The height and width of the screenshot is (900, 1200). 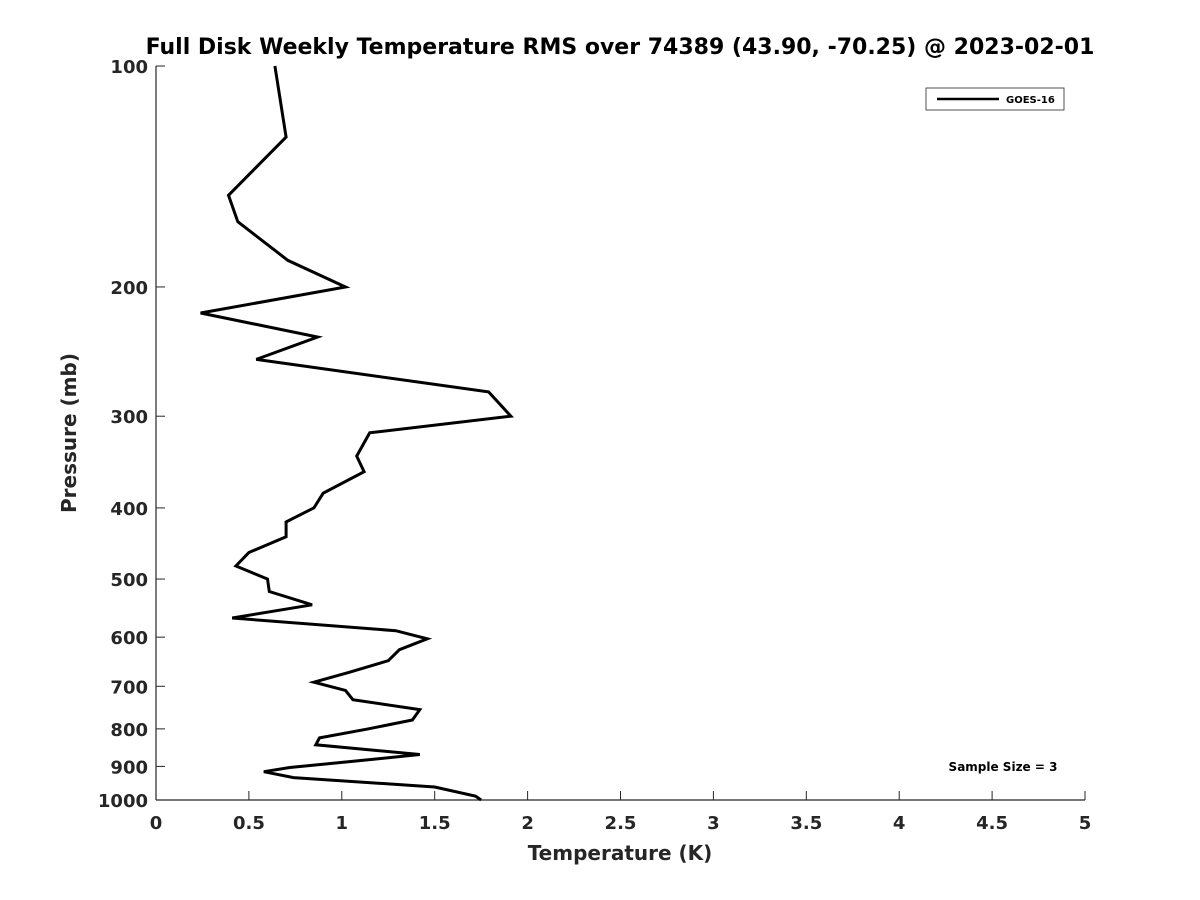 What do you see at coordinates (992, 823) in the screenshot?
I see `x-tick-label: 4.5` at bounding box center [992, 823].